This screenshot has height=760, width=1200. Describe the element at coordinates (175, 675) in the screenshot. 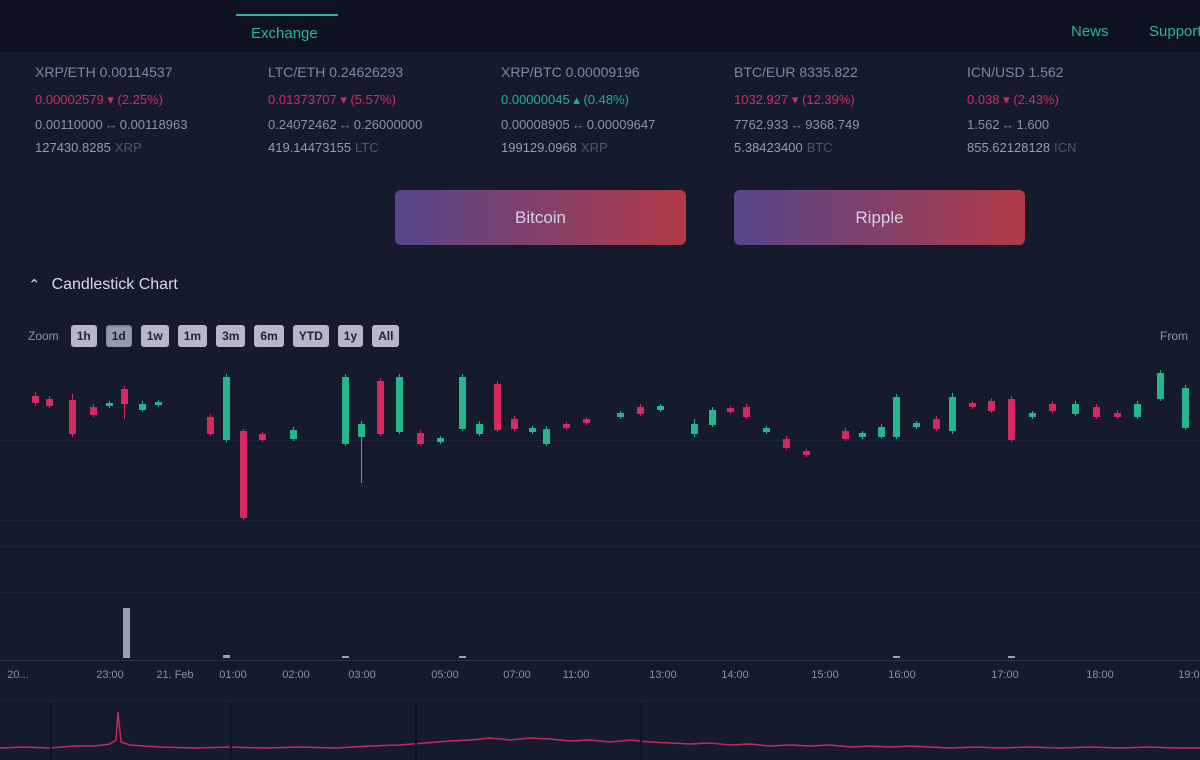

I see `x-axis-label: 21. Feb` at that location.